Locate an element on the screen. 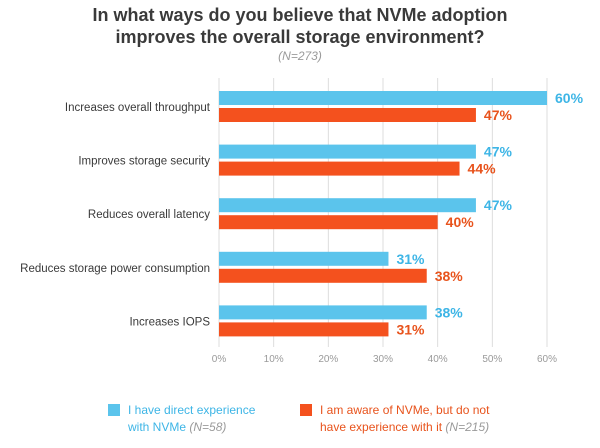 This screenshot has height=448, width=600. data-label: 60% is located at coordinates (569, 98).